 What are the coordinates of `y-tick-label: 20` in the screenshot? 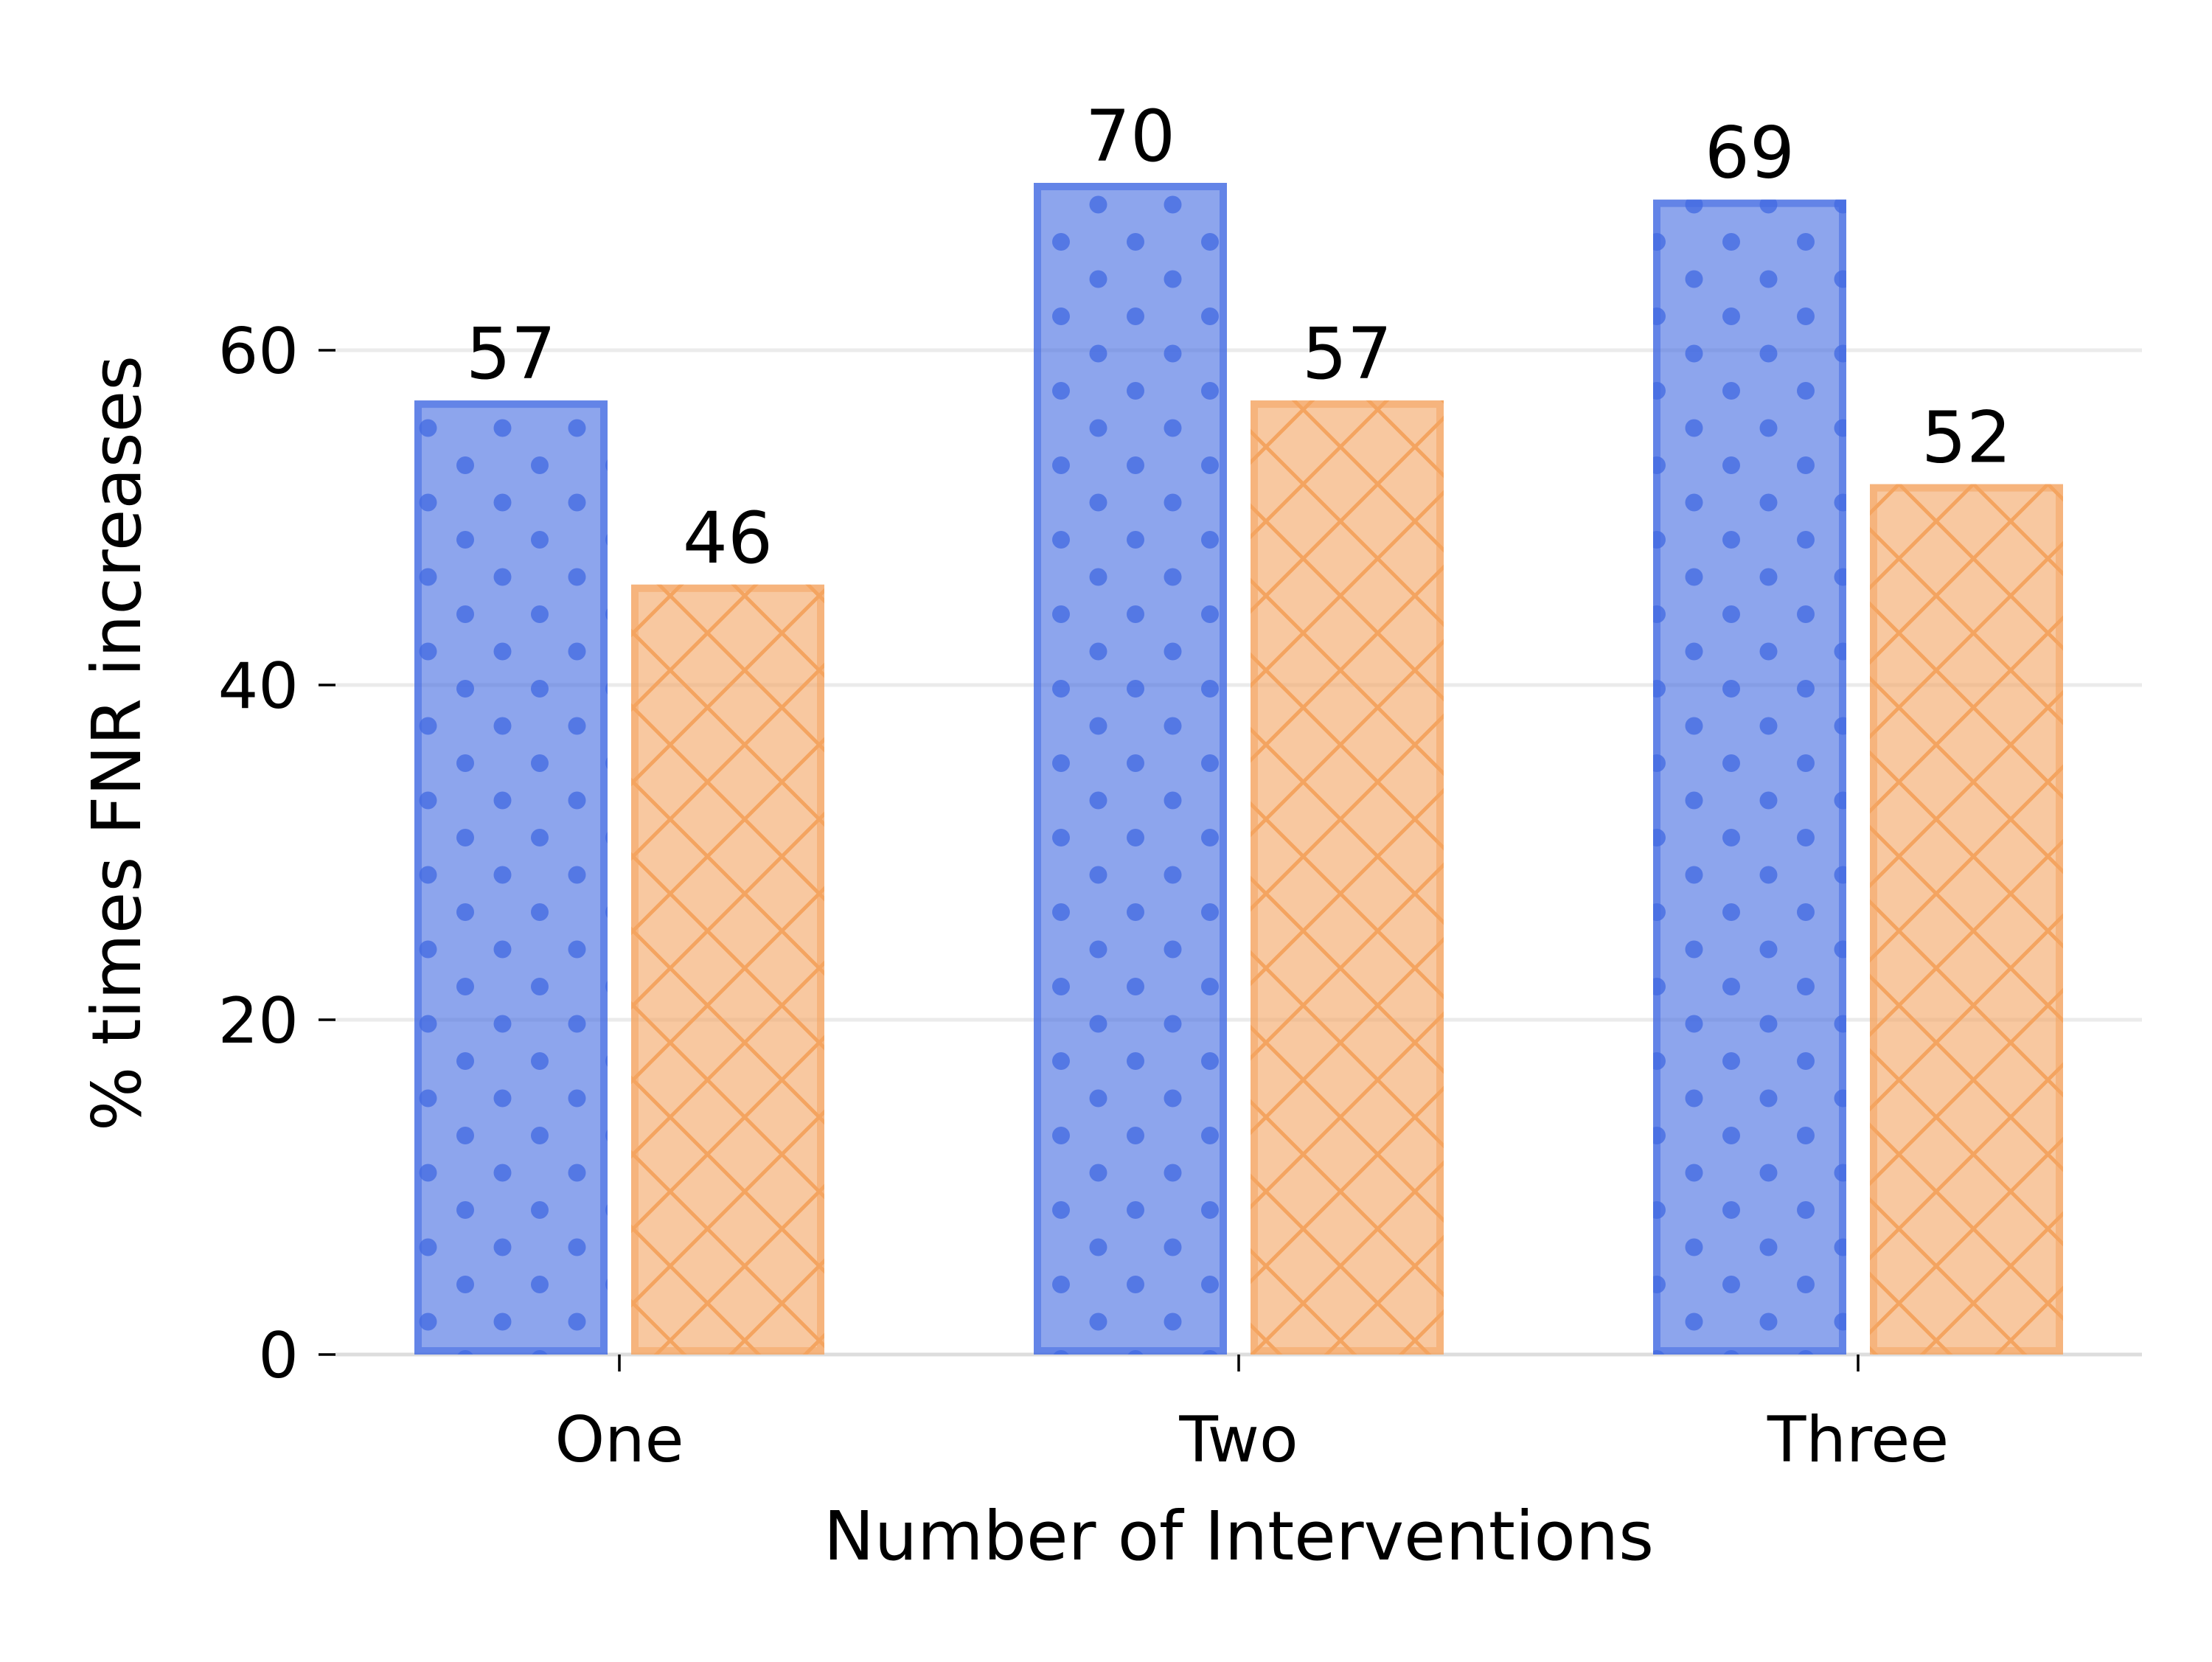 It's located at (258, 1021).